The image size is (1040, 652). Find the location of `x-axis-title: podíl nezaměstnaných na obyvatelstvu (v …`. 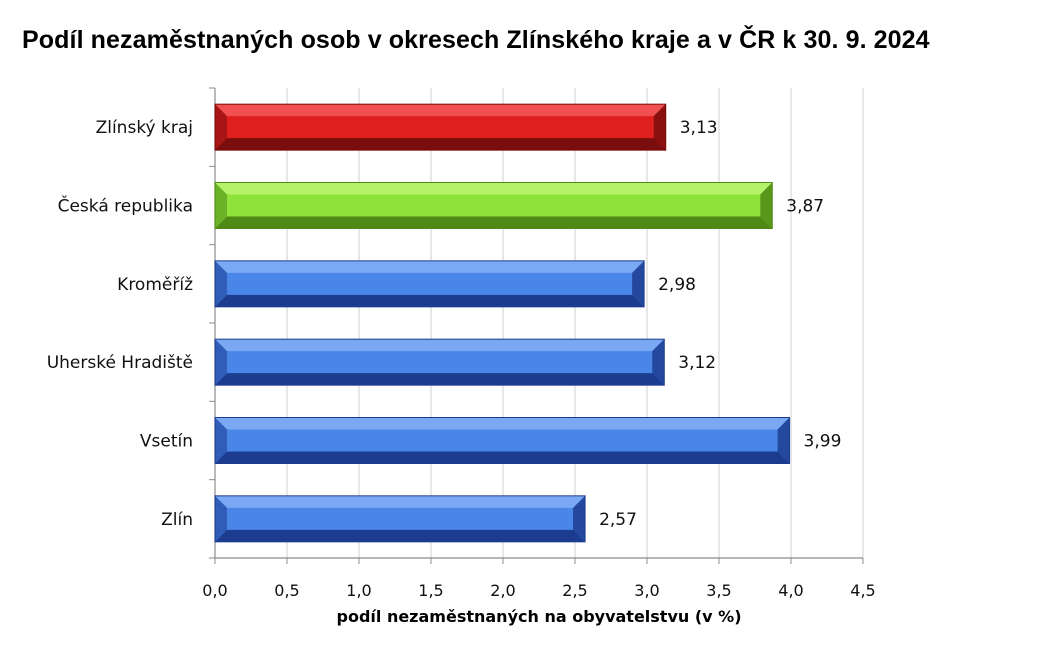

x-axis-title: podíl nezaměstnaných na obyvatelstvu (v … is located at coordinates (539, 616).